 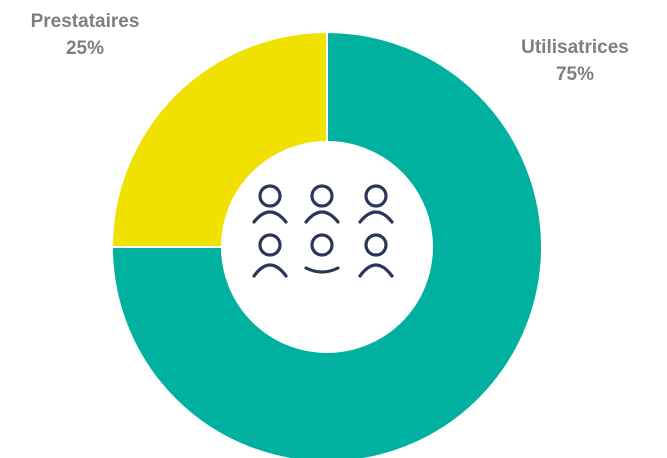 I want to click on category-label: Prestataires, so click(x=85, y=21).